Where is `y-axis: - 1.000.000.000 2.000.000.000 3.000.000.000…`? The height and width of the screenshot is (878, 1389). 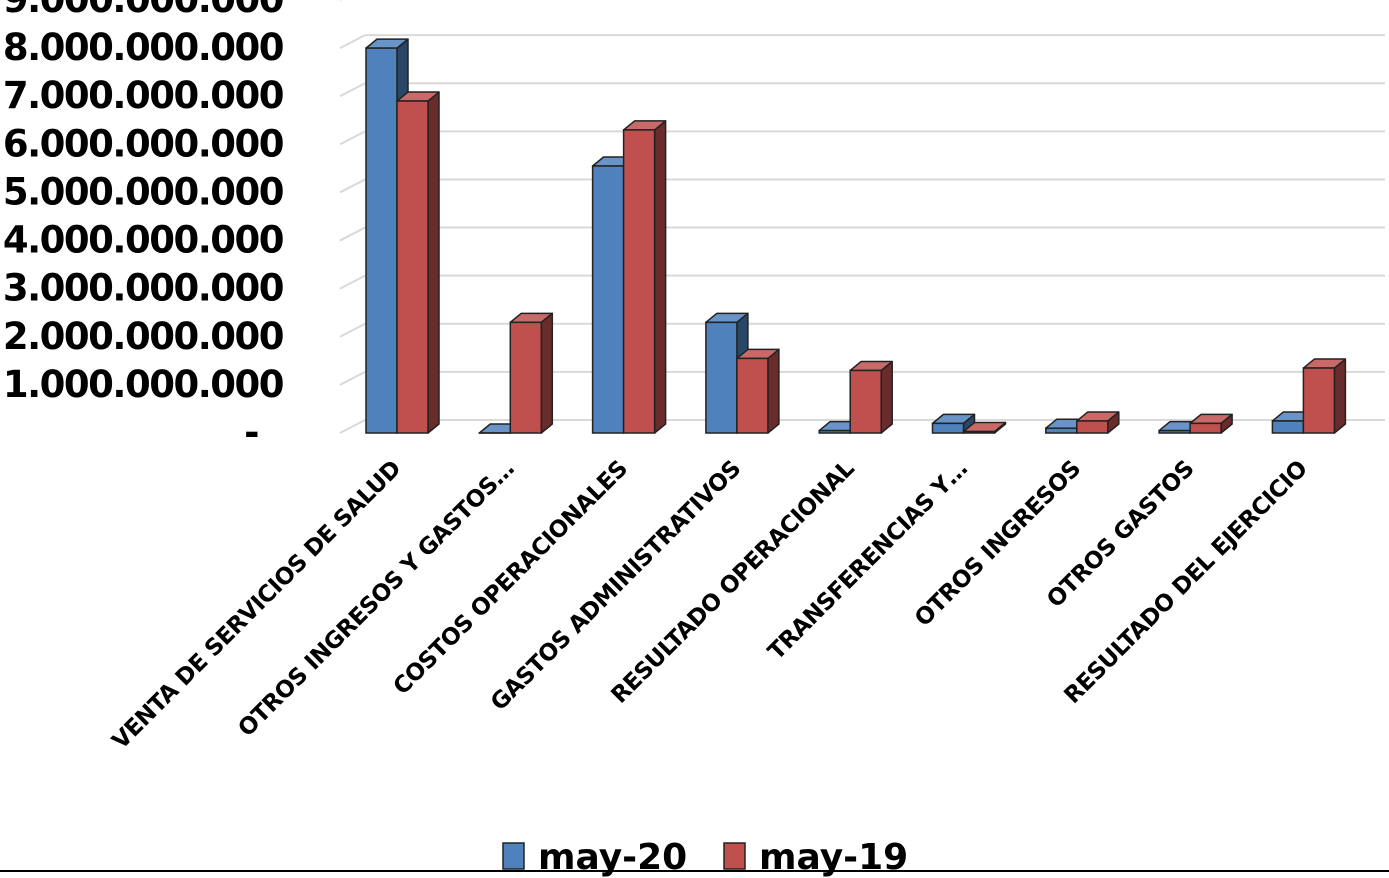 y-axis: - 1.000.000.000 2.000.000.000 3.000.000.000… is located at coordinates (144, 227).